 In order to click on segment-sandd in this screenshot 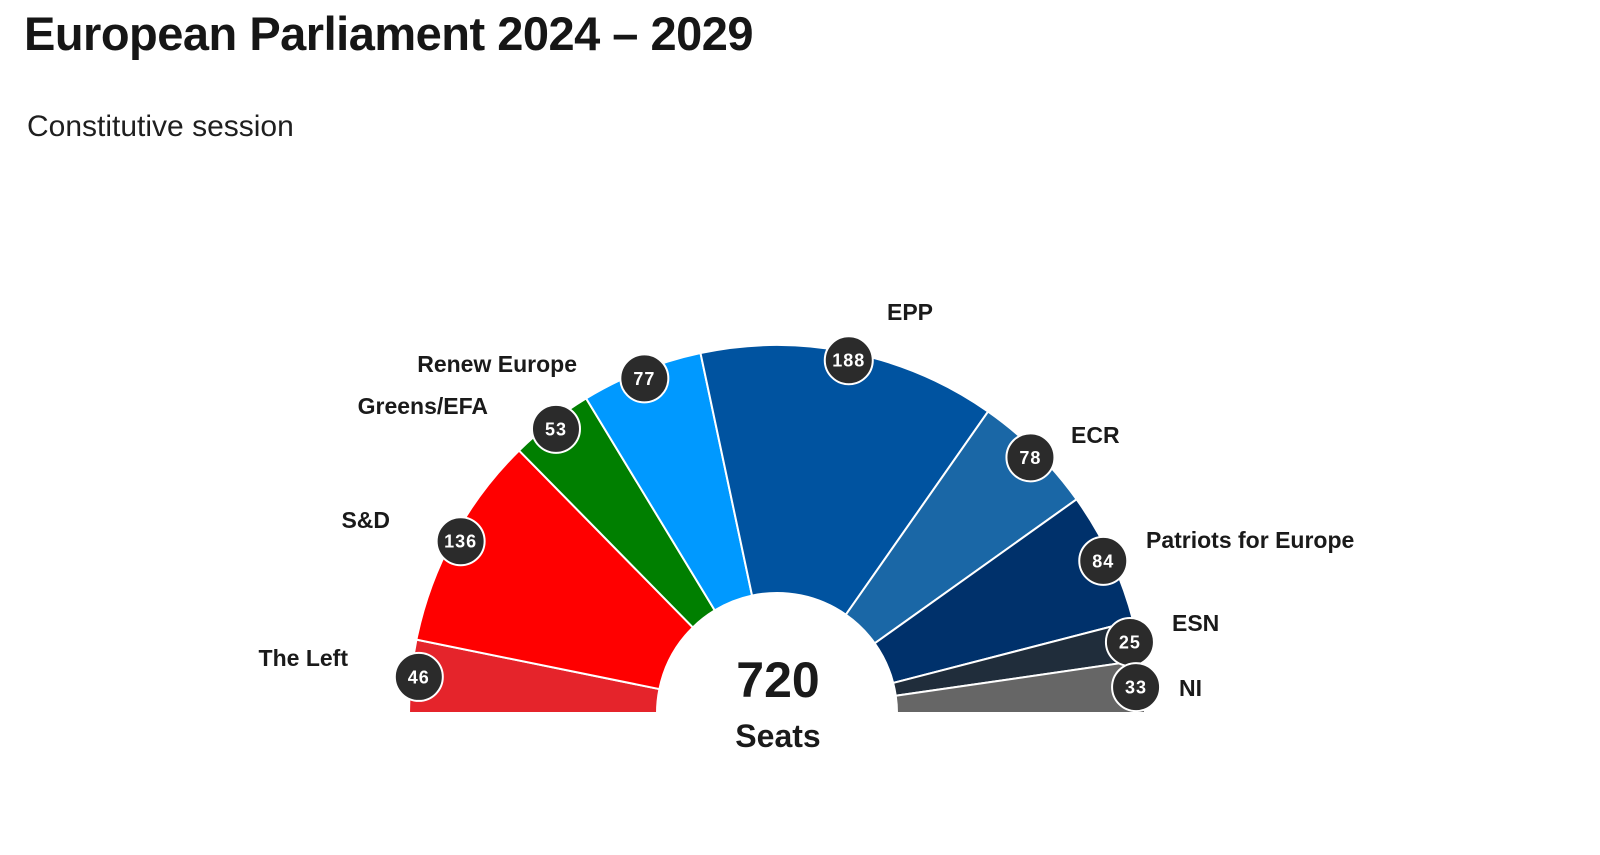, I will do `click(555, 570)`.